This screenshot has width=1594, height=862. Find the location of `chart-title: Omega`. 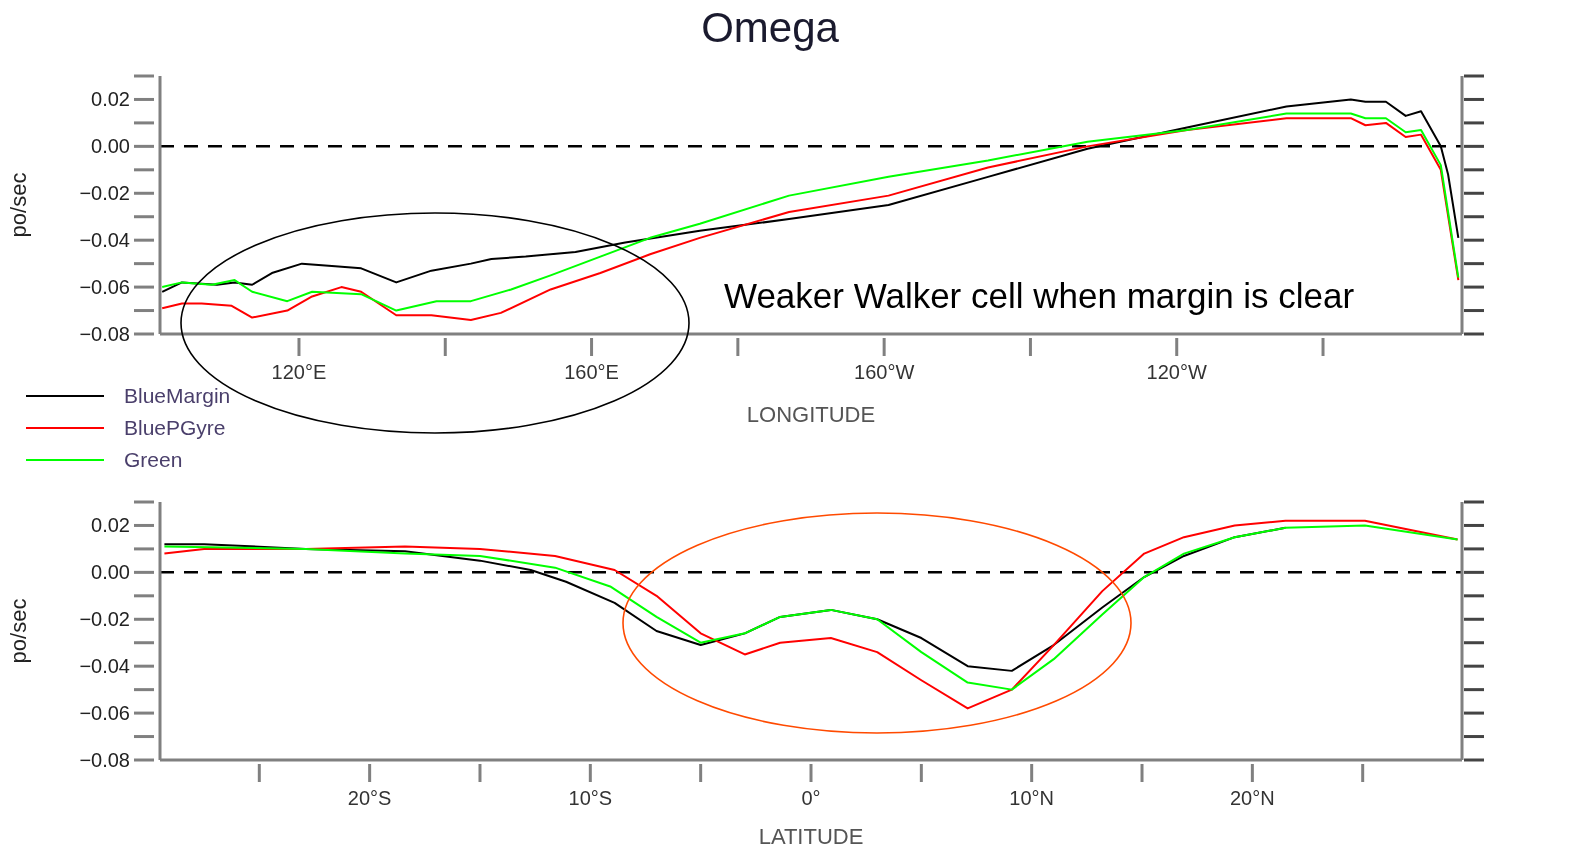

chart-title: Omega is located at coordinates (770, 28).